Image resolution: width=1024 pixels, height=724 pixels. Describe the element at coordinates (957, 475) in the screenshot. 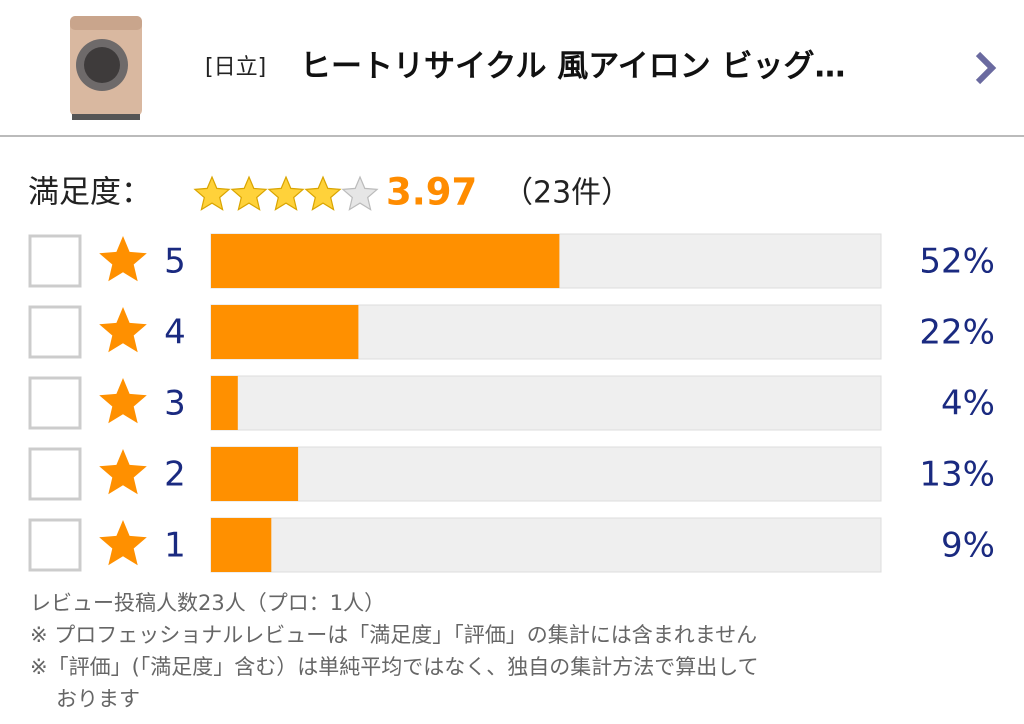

I see `percent-label: 13%` at that location.